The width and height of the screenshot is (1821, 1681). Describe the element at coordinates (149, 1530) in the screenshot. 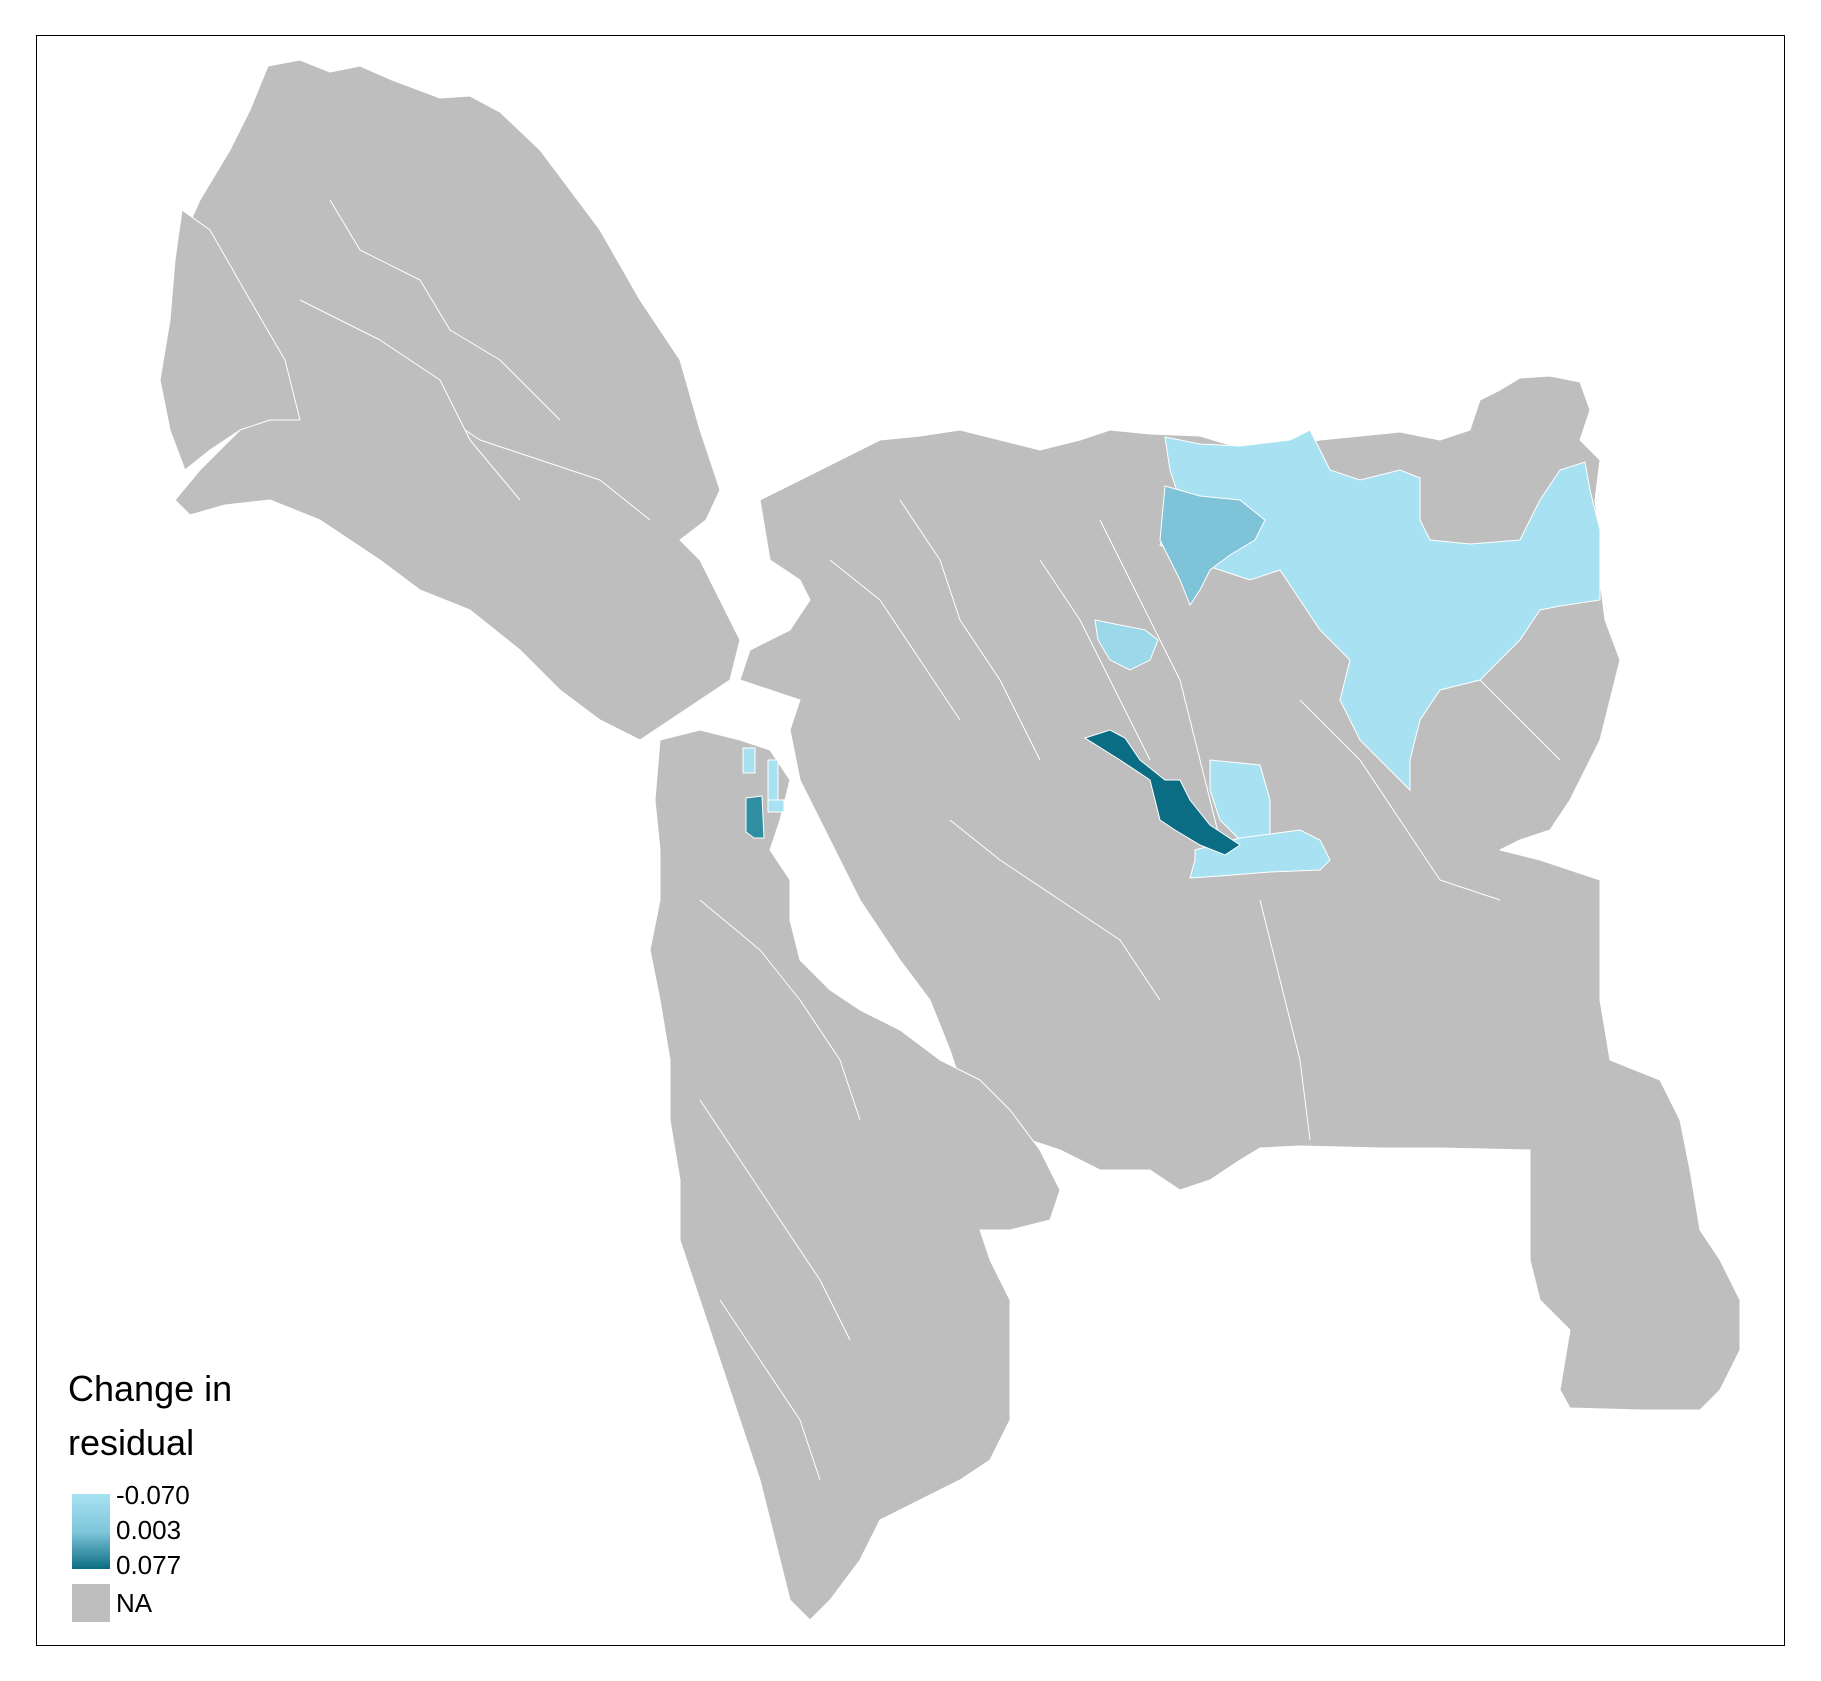

I see `legend-value-mid: 0.003` at that location.